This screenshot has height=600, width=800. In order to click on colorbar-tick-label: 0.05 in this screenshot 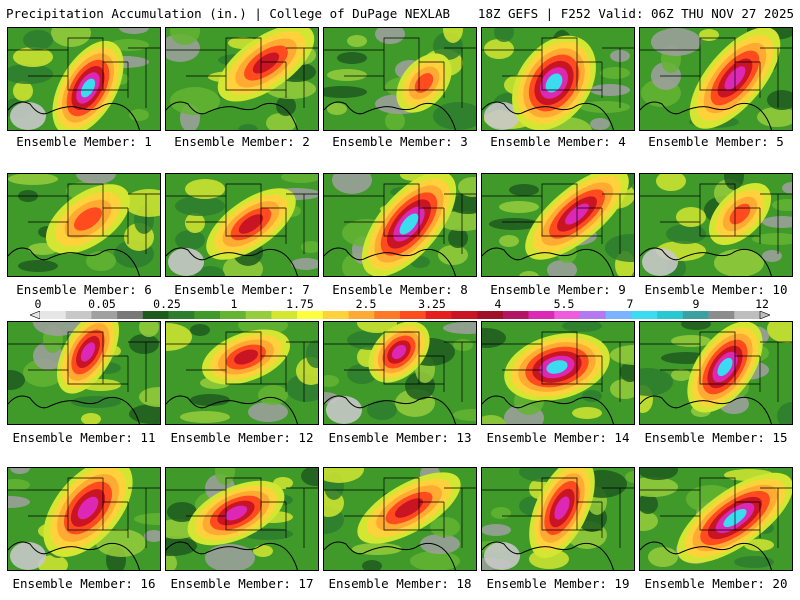, I will do `click(102, 304)`.